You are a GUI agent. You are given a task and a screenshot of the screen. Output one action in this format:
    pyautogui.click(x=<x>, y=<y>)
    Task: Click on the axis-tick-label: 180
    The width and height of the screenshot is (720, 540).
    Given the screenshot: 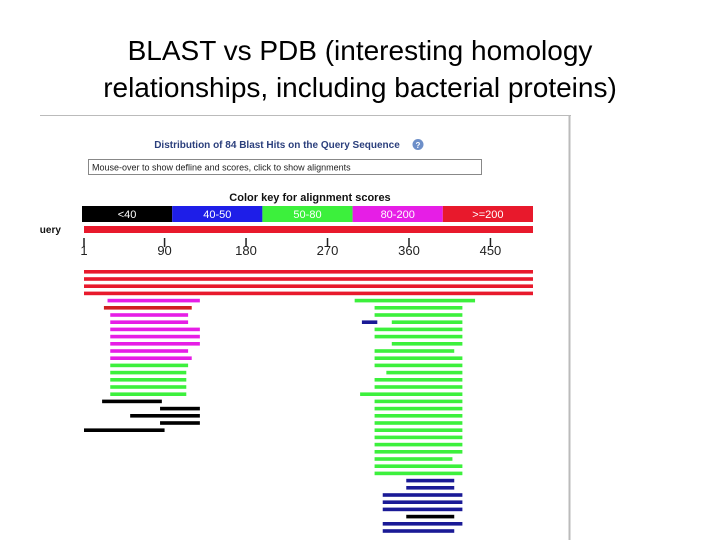 What is the action you would take?
    pyautogui.click(x=246, y=250)
    